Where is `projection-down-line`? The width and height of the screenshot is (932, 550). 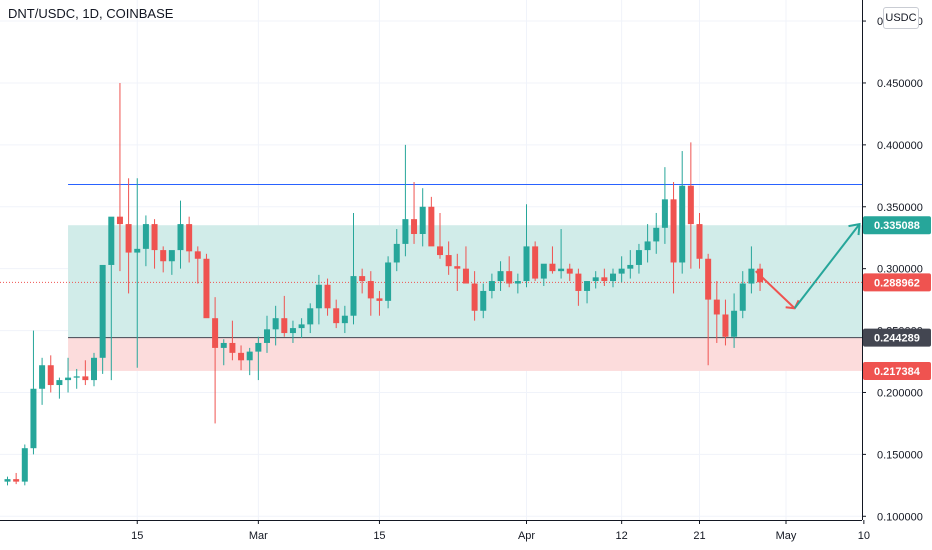
projection-down-line is located at coordinates (775, 290).